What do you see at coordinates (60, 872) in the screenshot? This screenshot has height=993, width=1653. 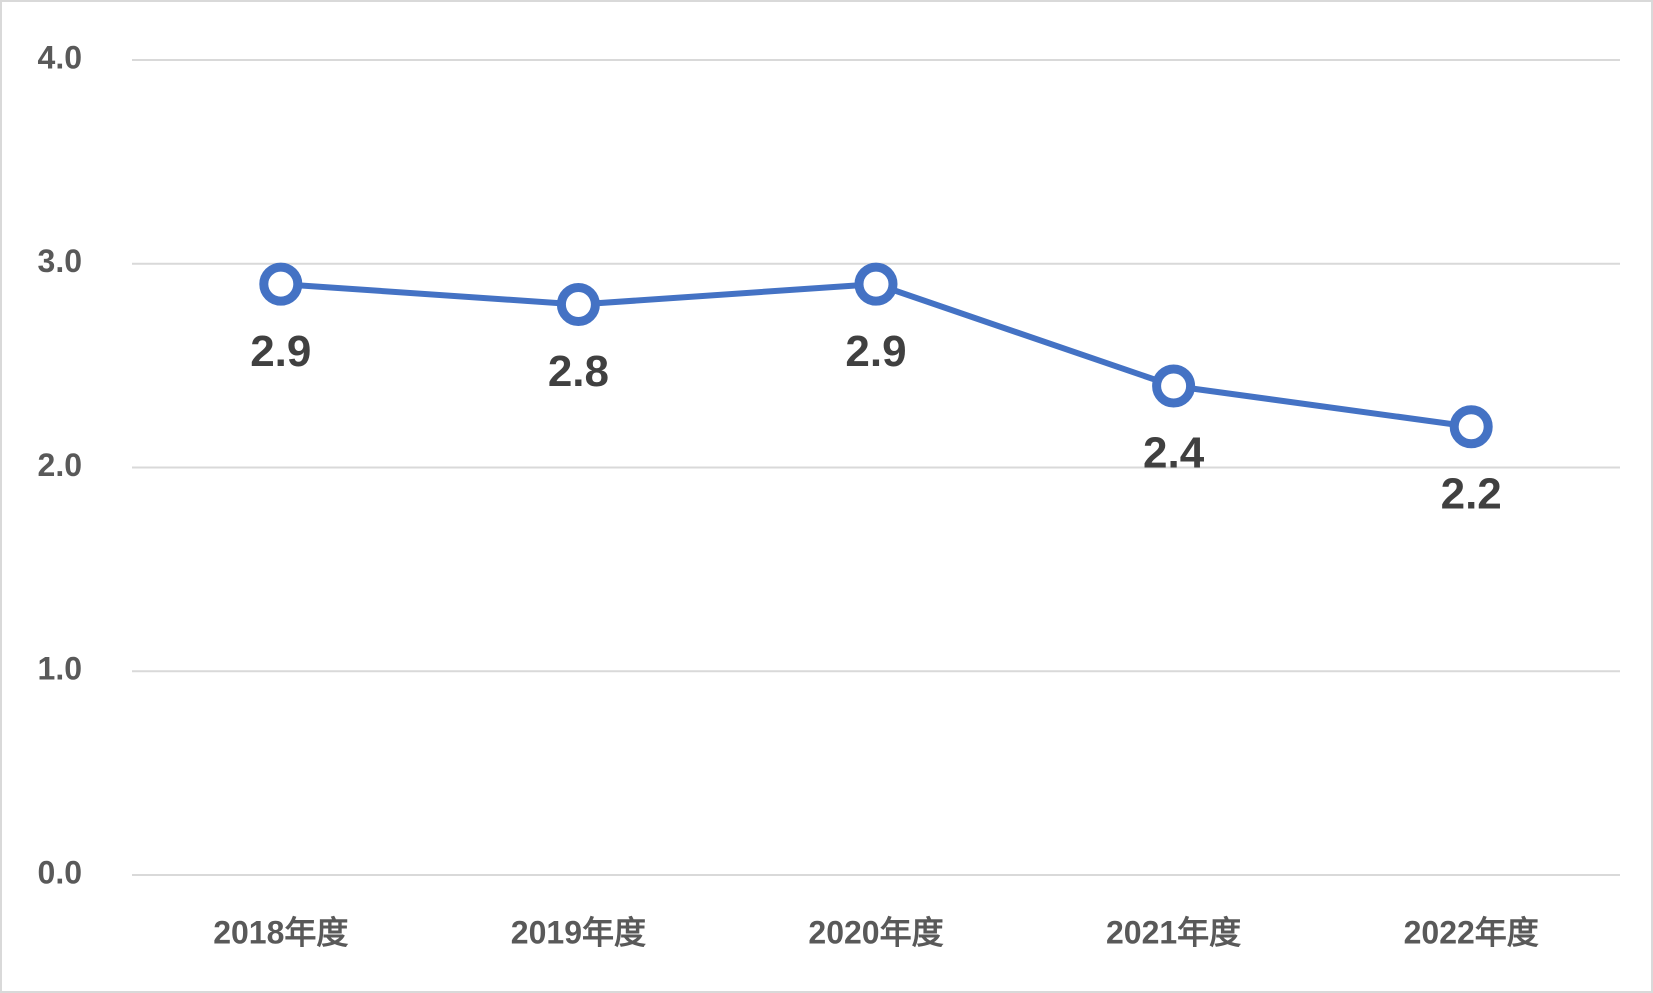 I see `y-tick-label: 0.0` at bounding box center [60, 872].